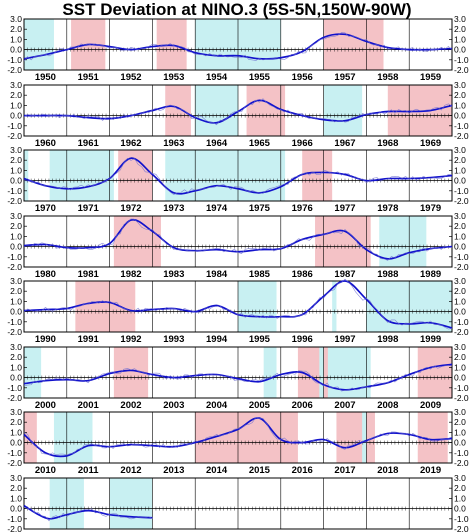  Describe the element at coordinates (430, 405) in the screenshot. I see `year-label-2009: 2009` at that location.